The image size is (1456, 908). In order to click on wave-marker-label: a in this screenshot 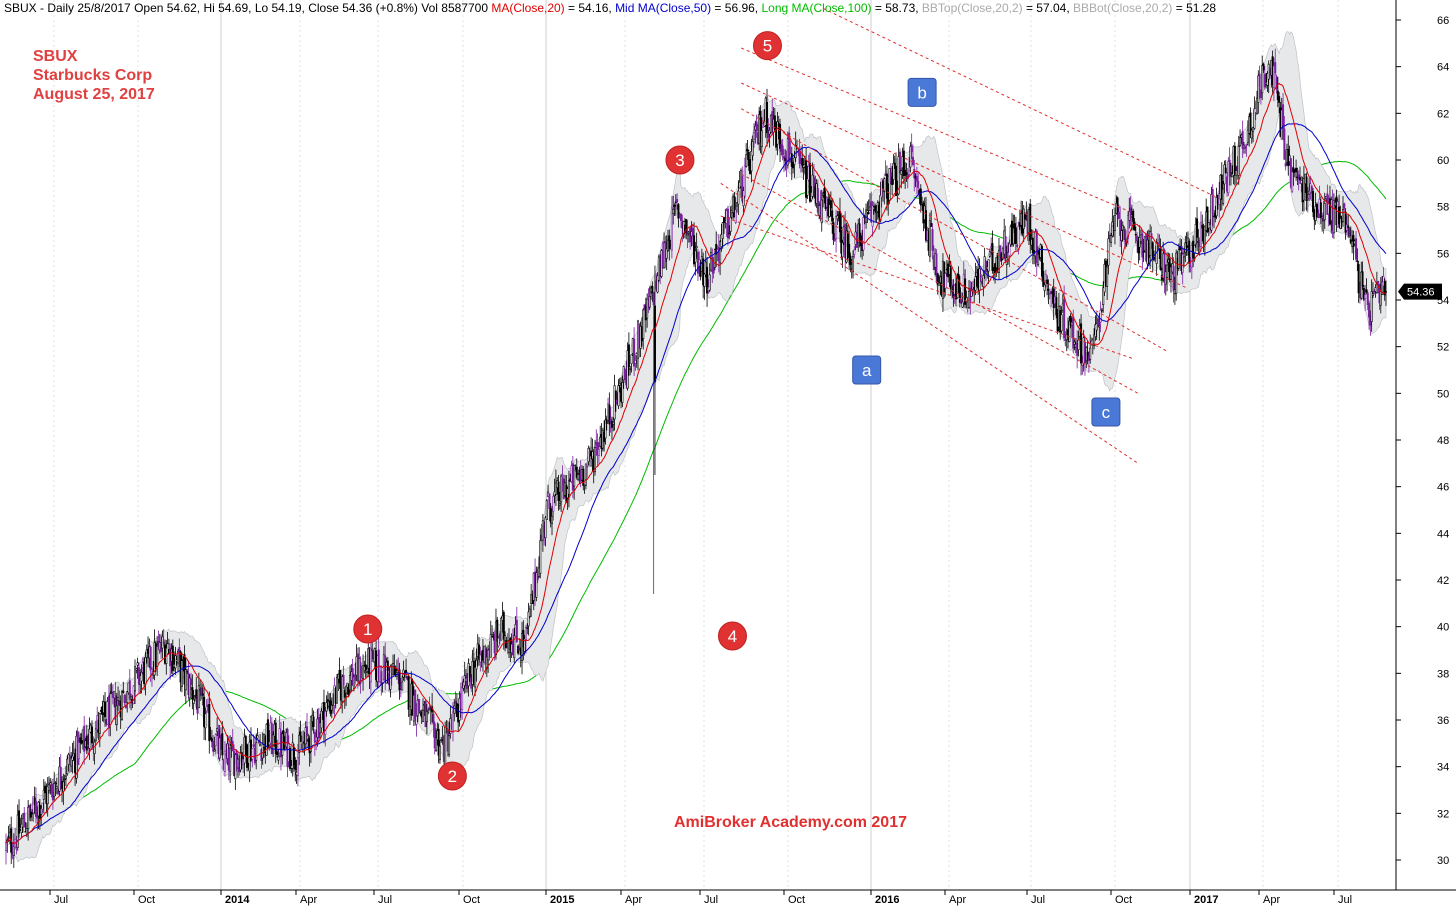, I will do `click(867, 370)`.